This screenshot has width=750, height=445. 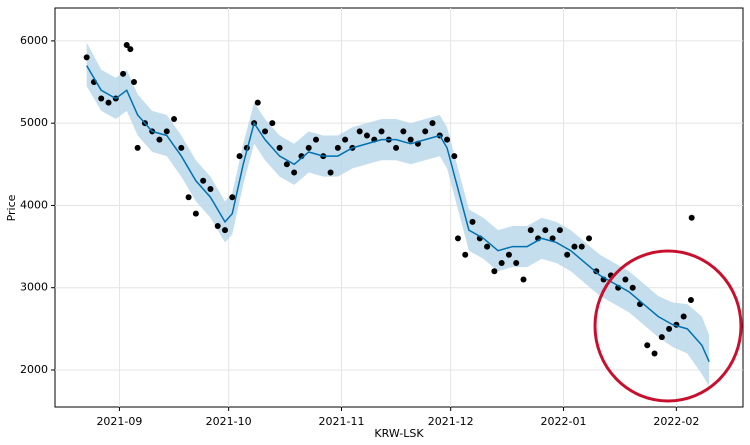 What do you see at coordinates (34, 369) in the screenshot?
I see `y-tick-label: 2000` at bounding box center [34, 369].